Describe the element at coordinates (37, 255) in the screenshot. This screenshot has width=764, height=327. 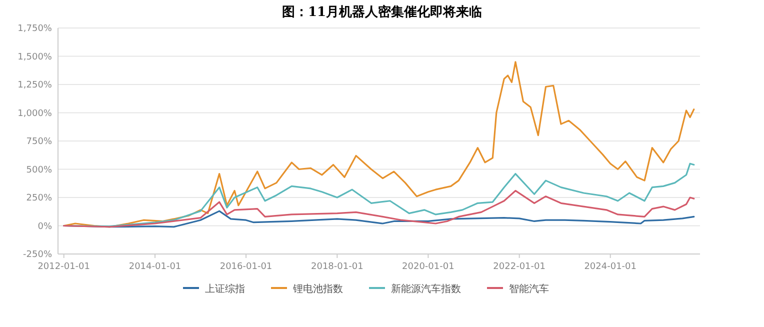
I see `y-tick-label: -250%` at that location.